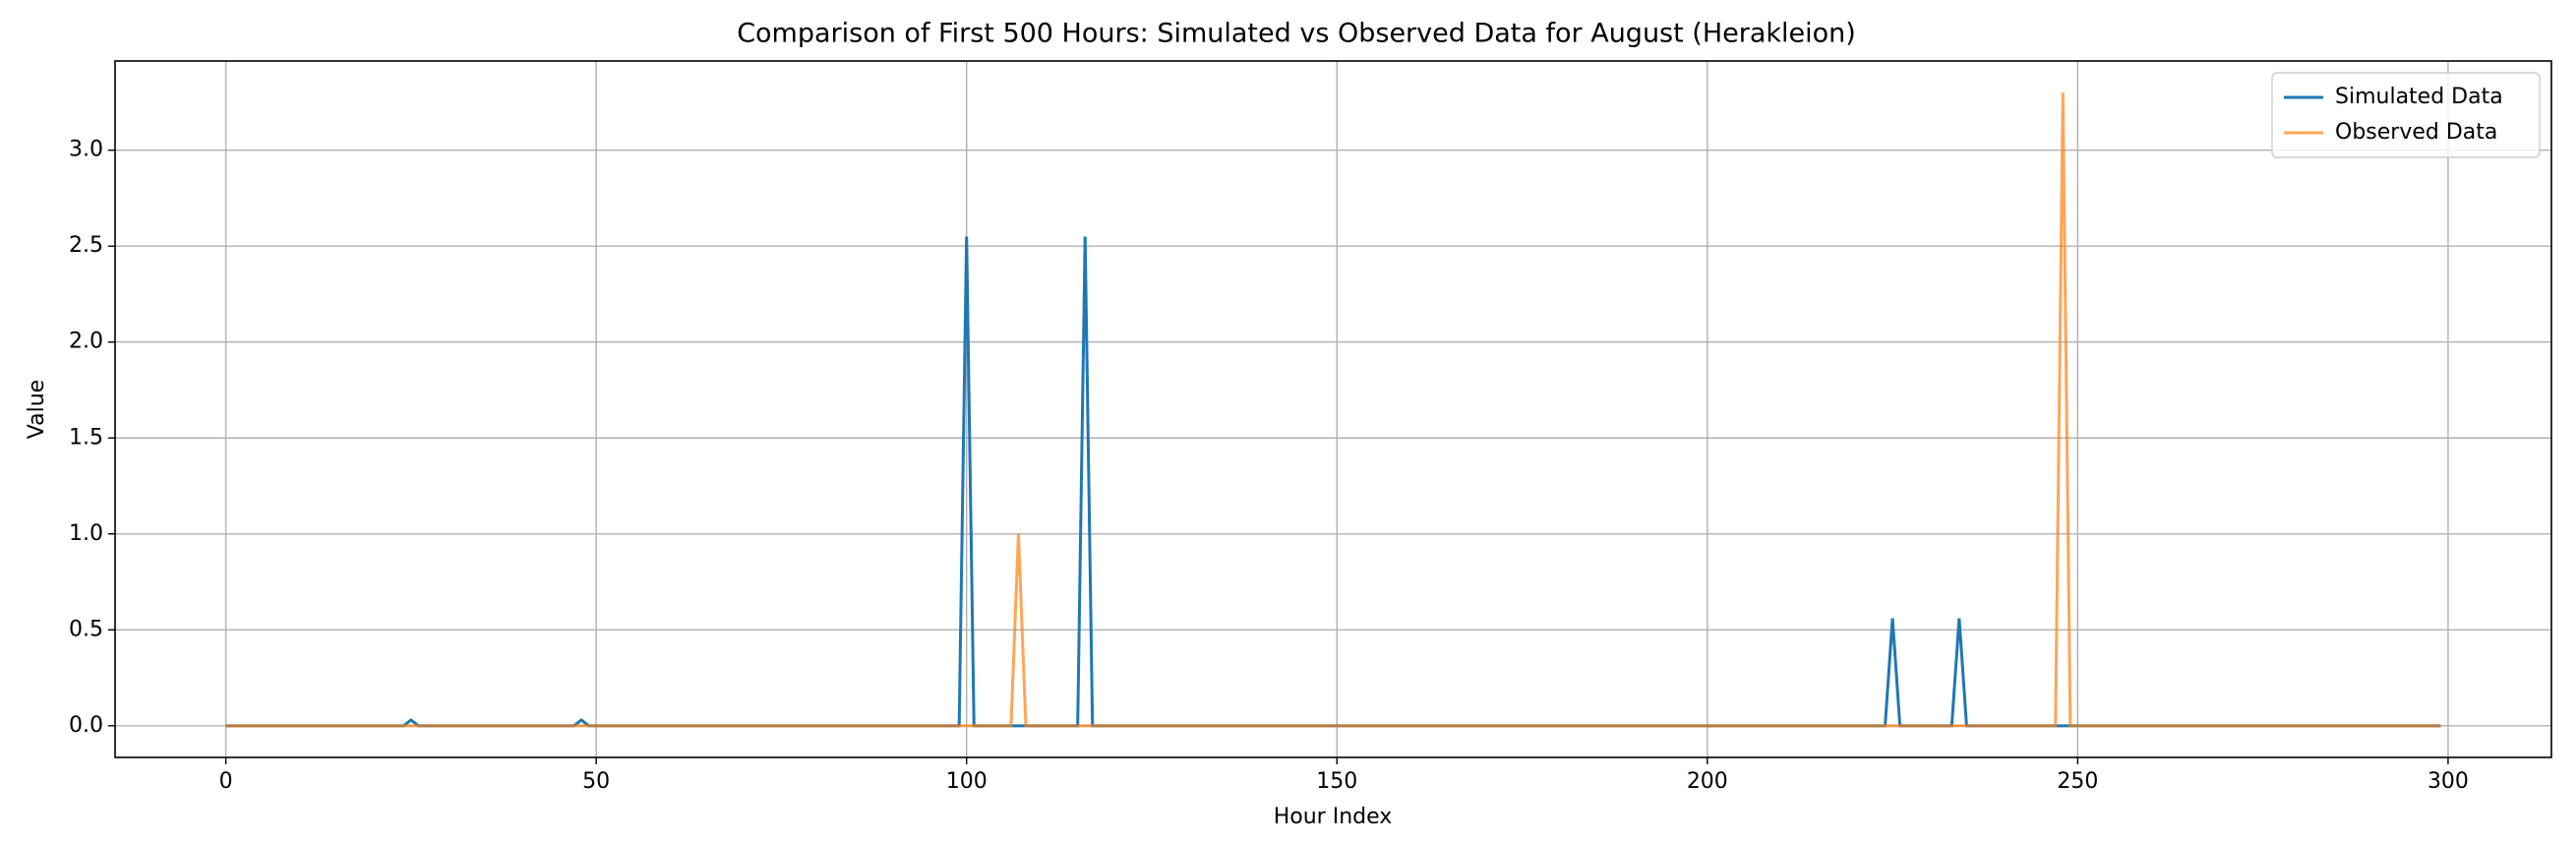 The height and width of the screenshot is (843, 2576). Describe the element at coordinates (2419, 97) in the screenshot. I see `legend-label: Simulated Data` at that location.